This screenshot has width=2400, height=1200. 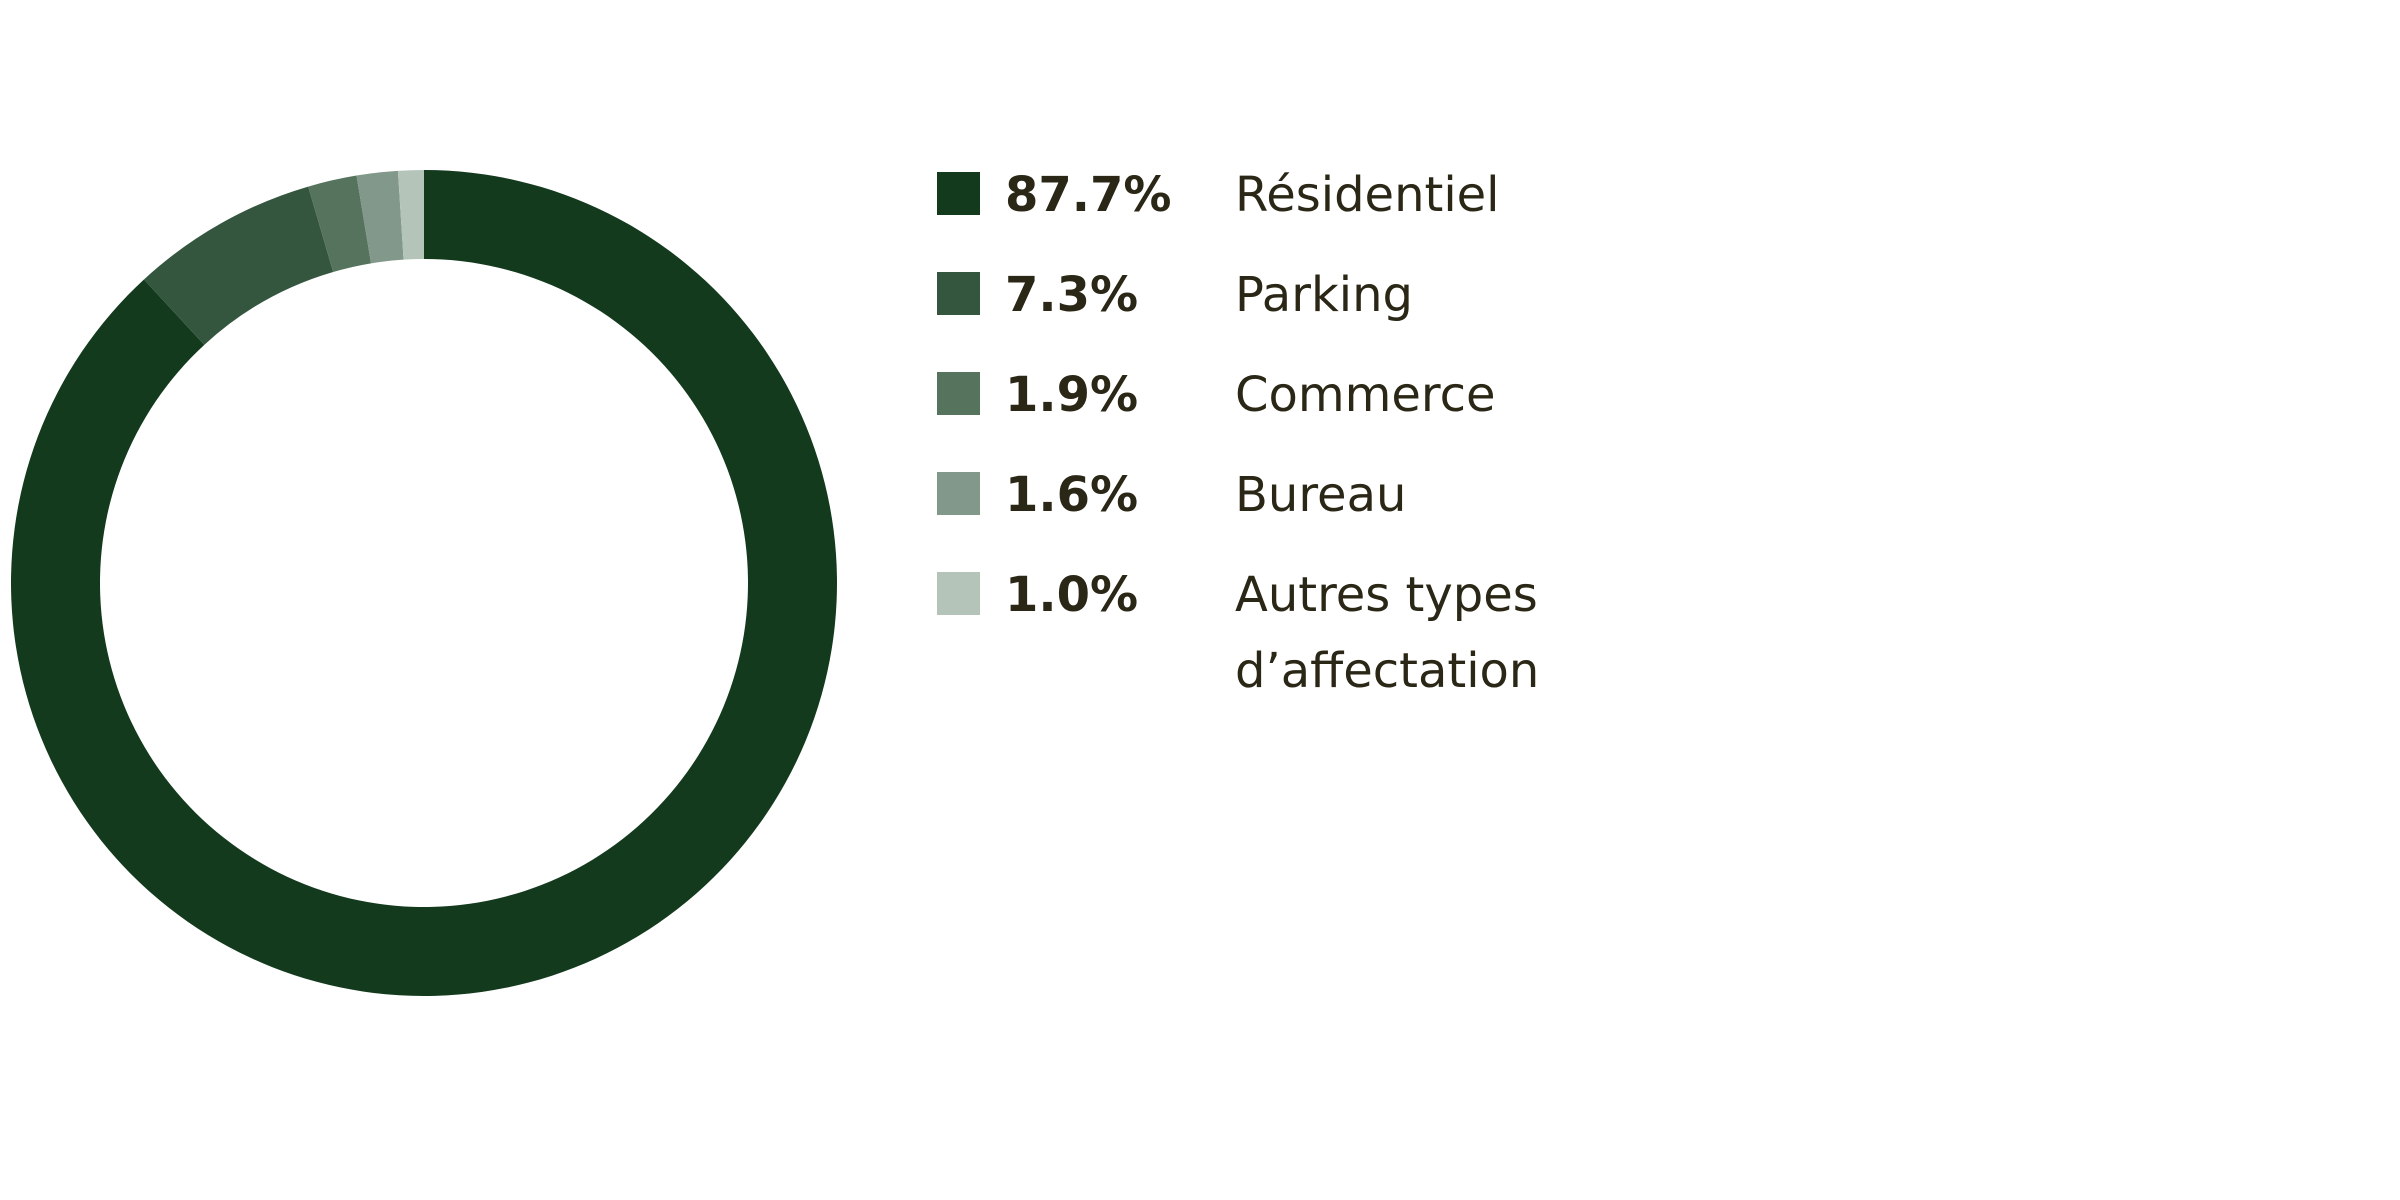 I want to click on legend-value: 1.0%, so click(x=1072, y=595).